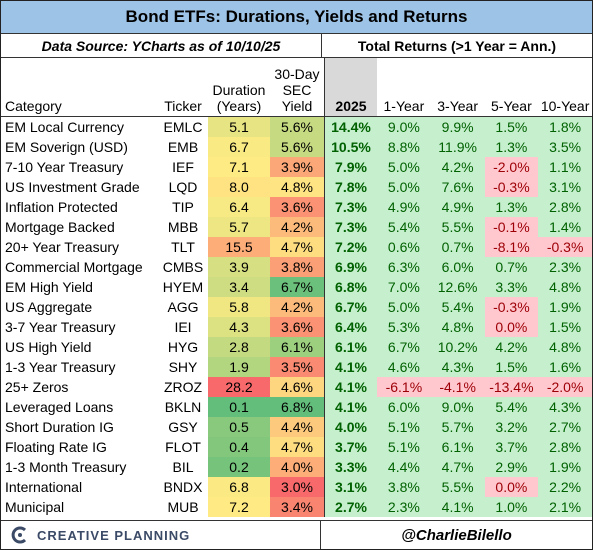 This screenshot has height=550, width=593. What do you see at coordinates (79, 87) in the screenshot?
I see `col-header-category: Category` at bounding box center [79, 87].